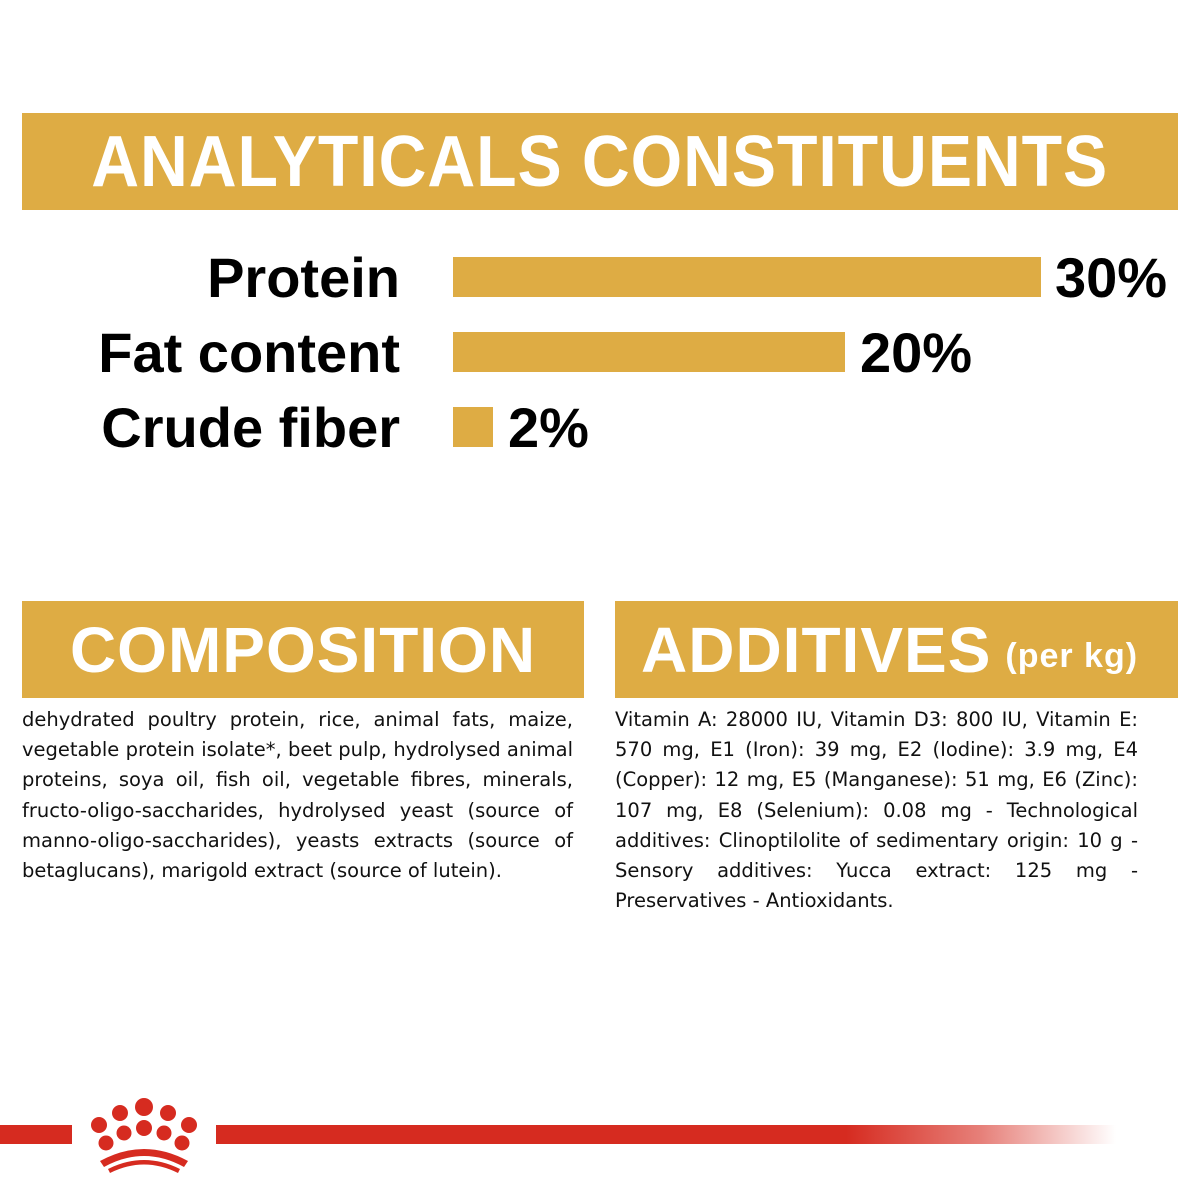 This screenshot has height=1200, width=1200. Describe the element at coordinates (303, 277) in the screenshot. I see `row-label-protein: Protein` at that location.